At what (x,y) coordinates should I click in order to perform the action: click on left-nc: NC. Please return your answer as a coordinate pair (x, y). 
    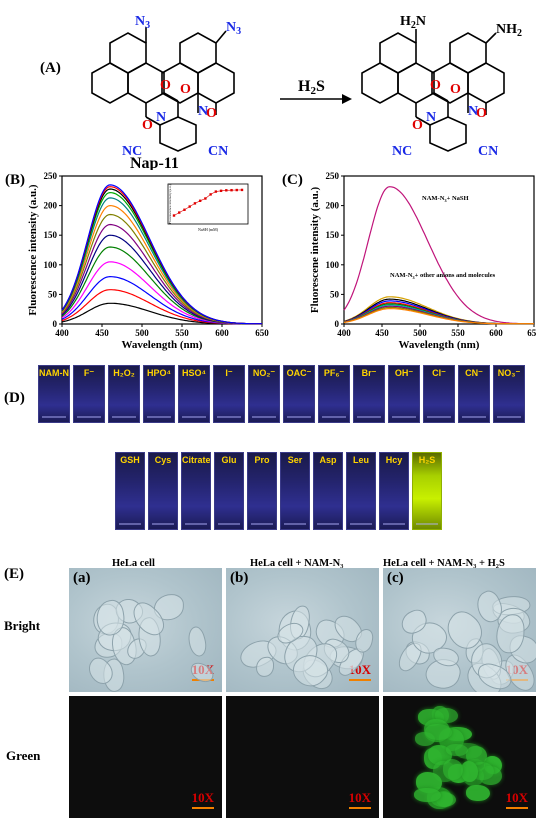
    Looking at the image, I should click on (132, 151).